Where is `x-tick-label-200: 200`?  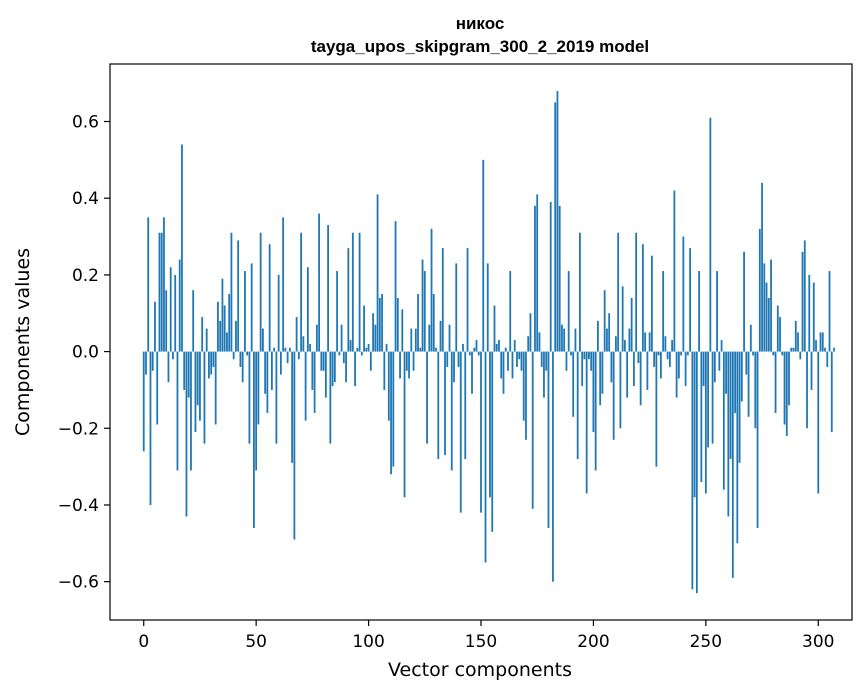 x-tick-label-200: 200 is located at coordinates (593, 642).